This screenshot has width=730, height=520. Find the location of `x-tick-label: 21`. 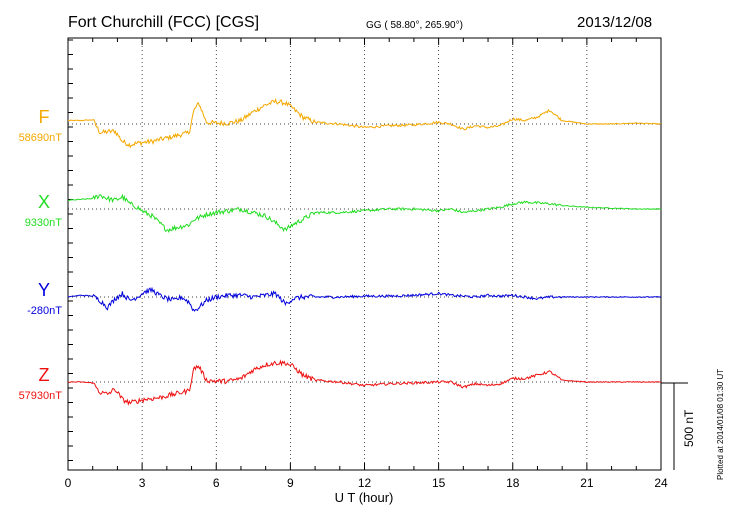

x-tick-label: 21 is located at coordinates (587, 483).